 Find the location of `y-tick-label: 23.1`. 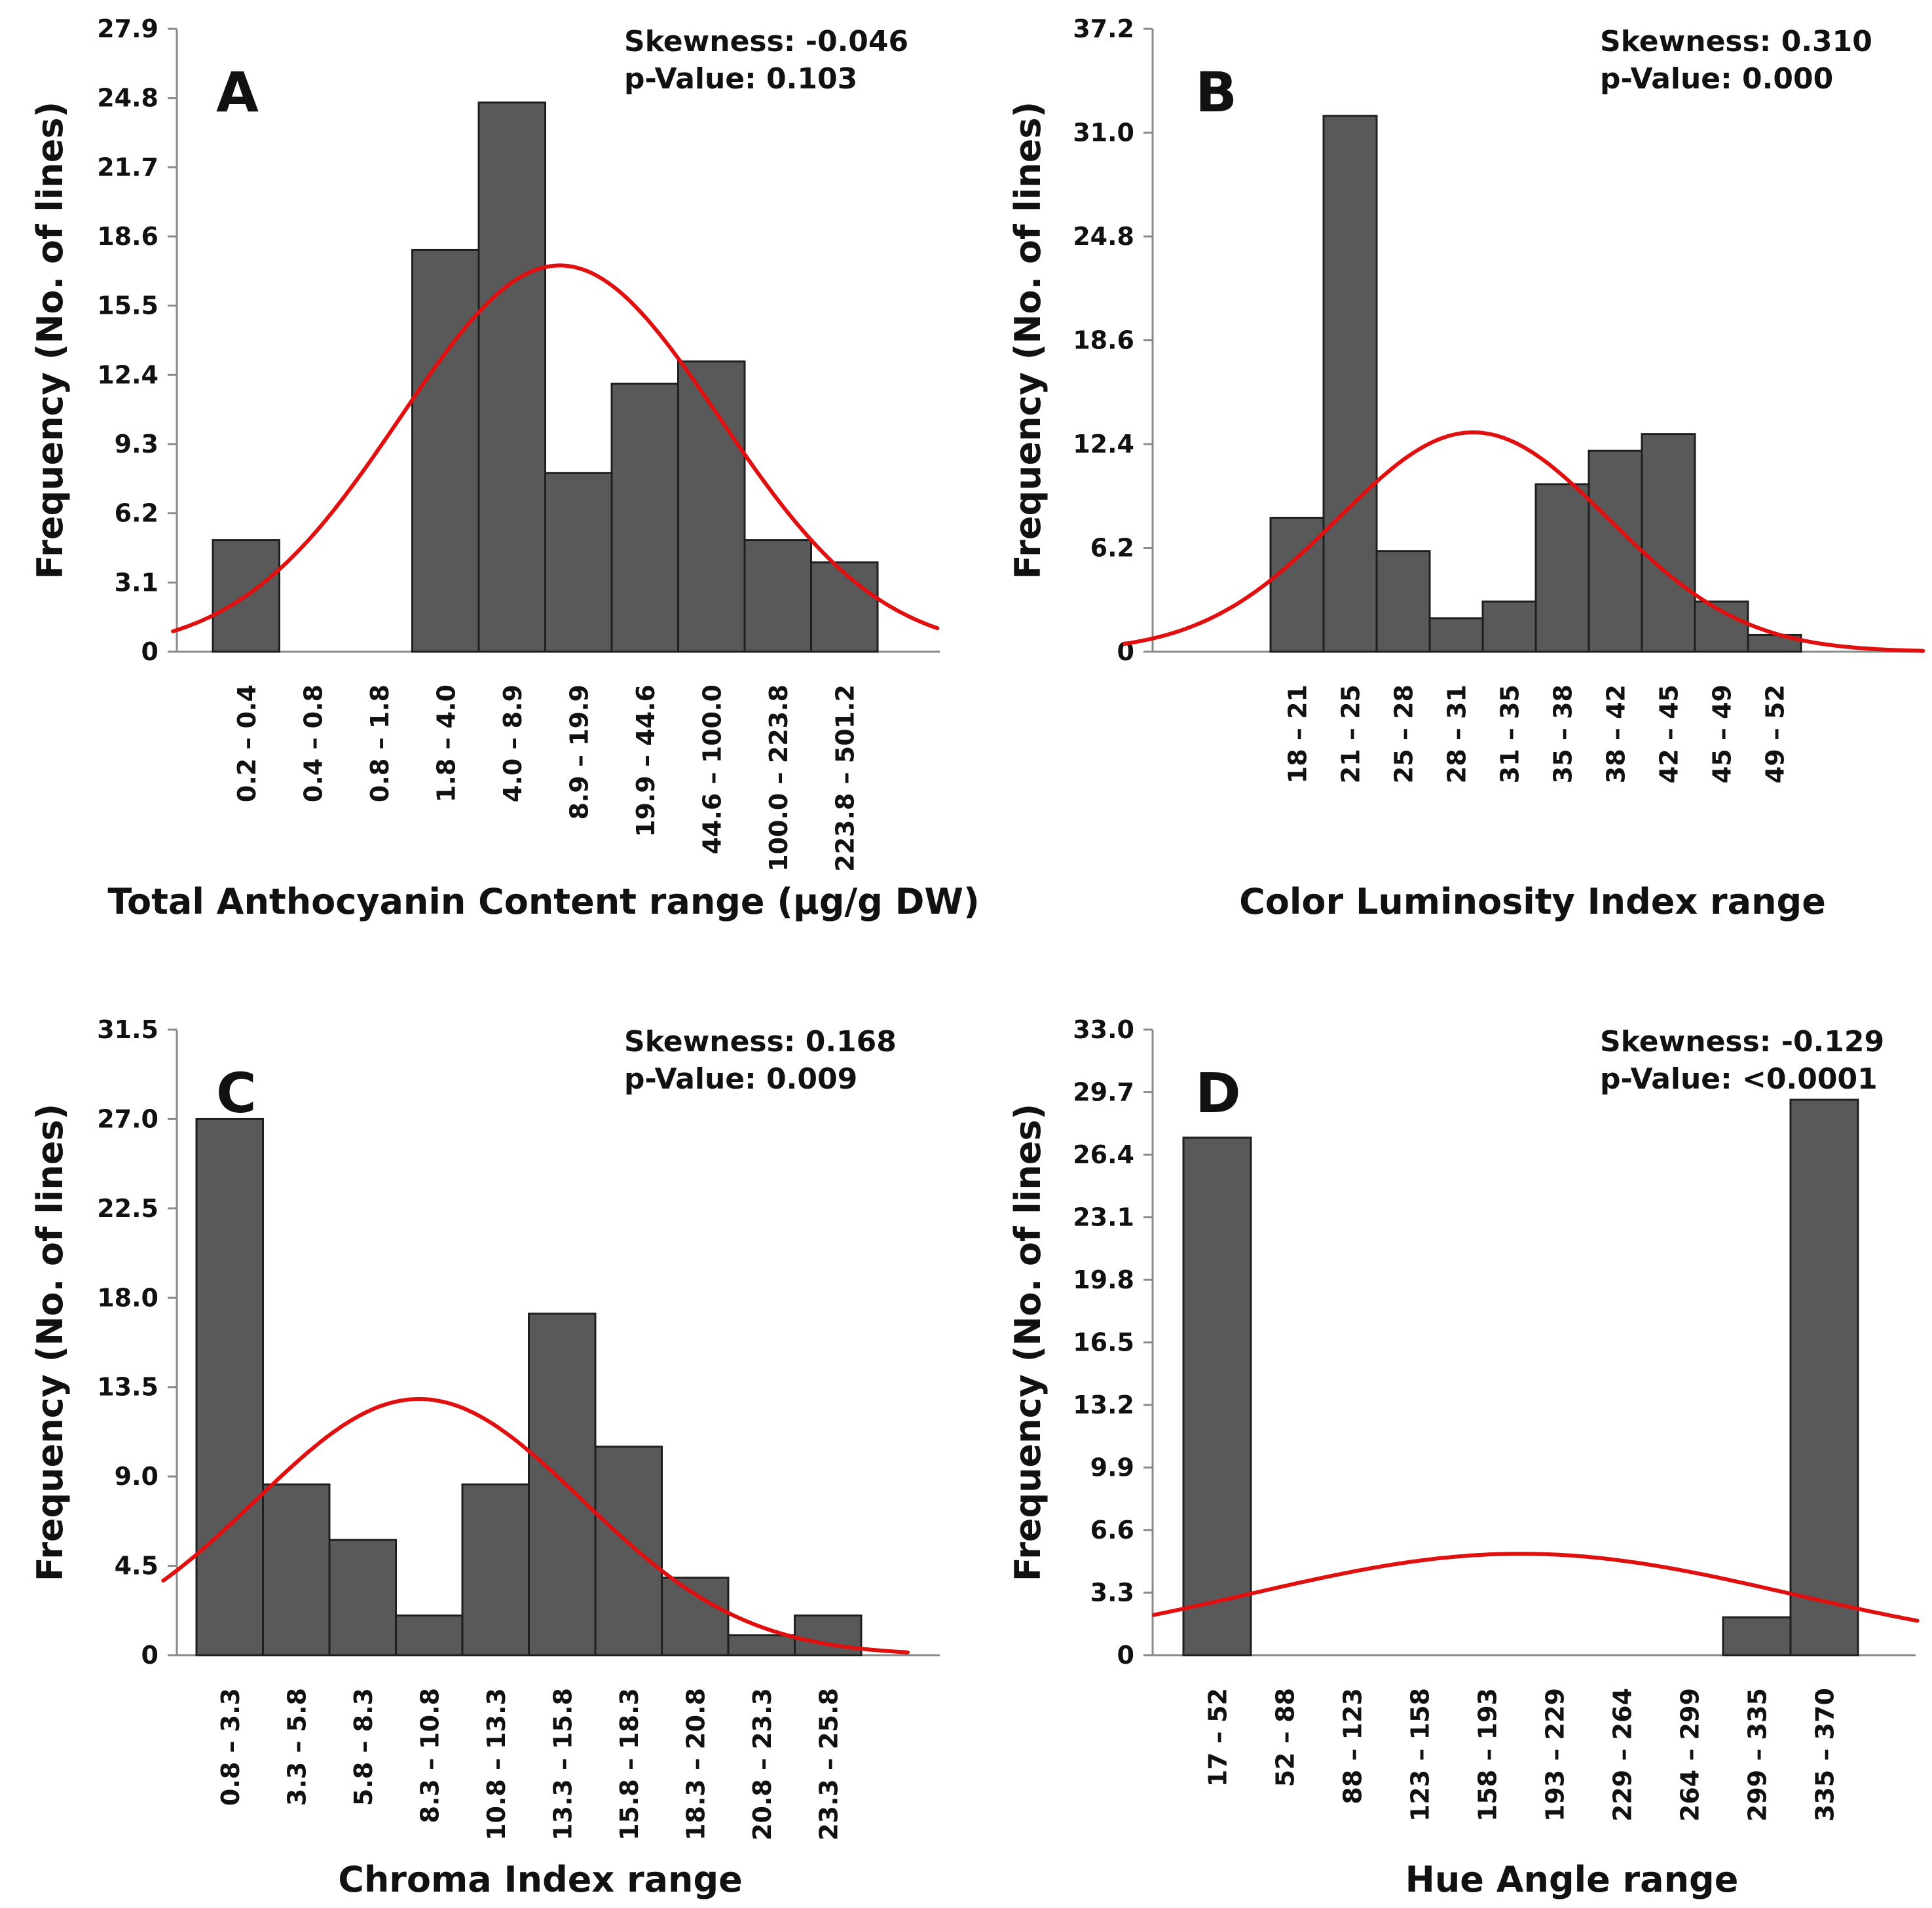

y-tick-label: 23.1 is located at coordinates (1104, 1217).